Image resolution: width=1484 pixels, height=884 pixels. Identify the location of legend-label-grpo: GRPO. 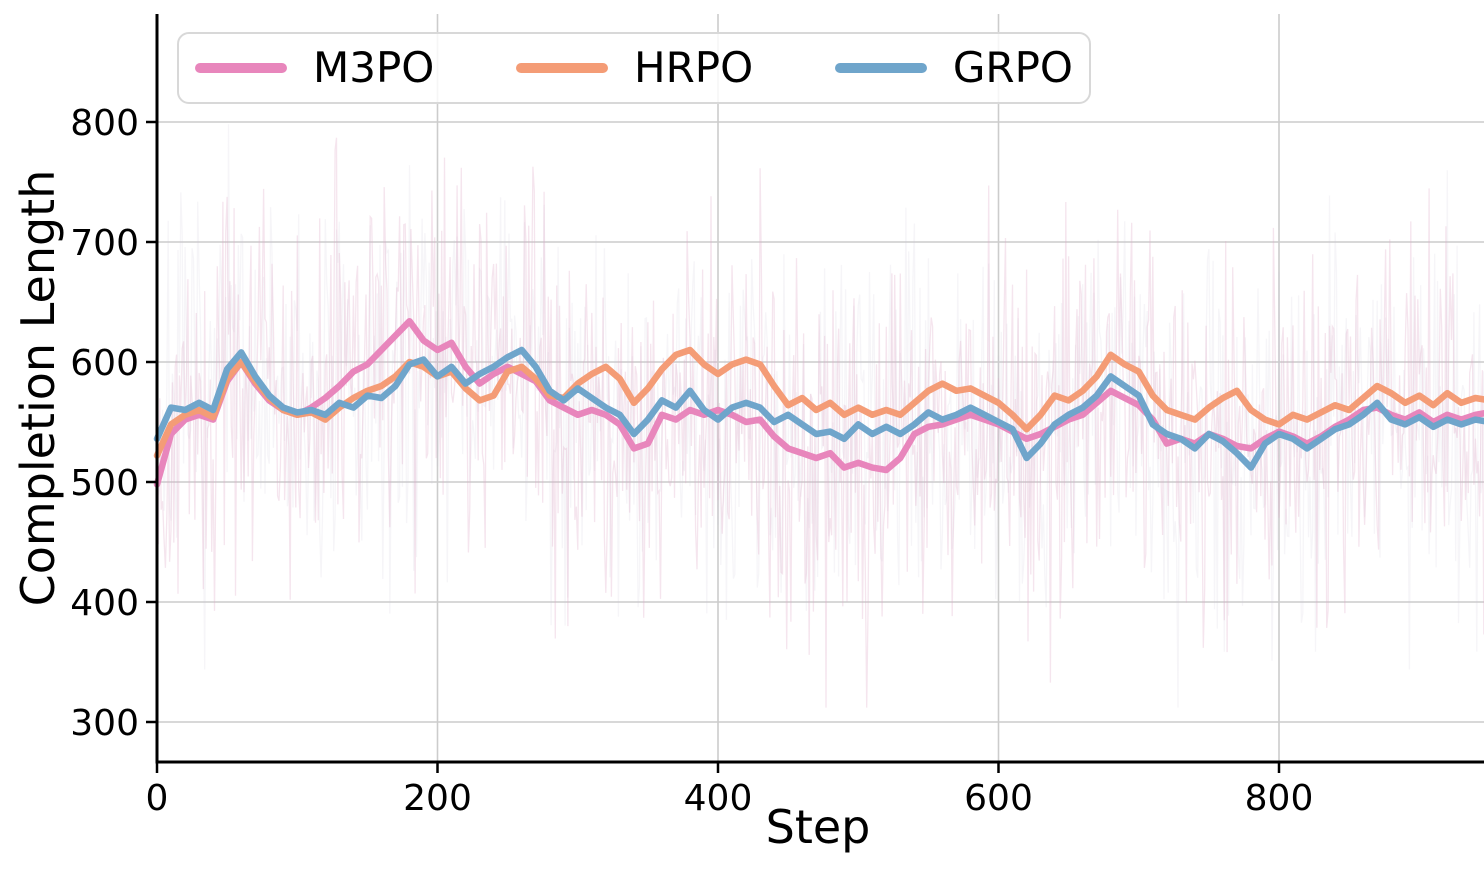
(1012, 67).